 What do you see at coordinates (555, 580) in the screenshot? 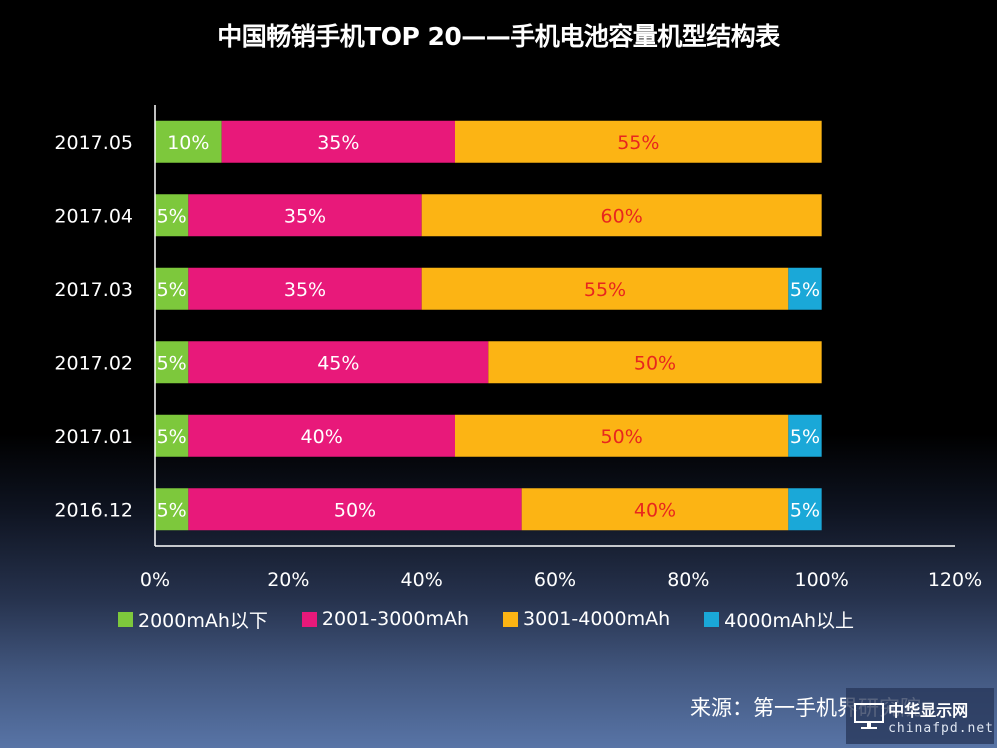
I see `x-tick-label: 60%` at bounding box center [555, 580].